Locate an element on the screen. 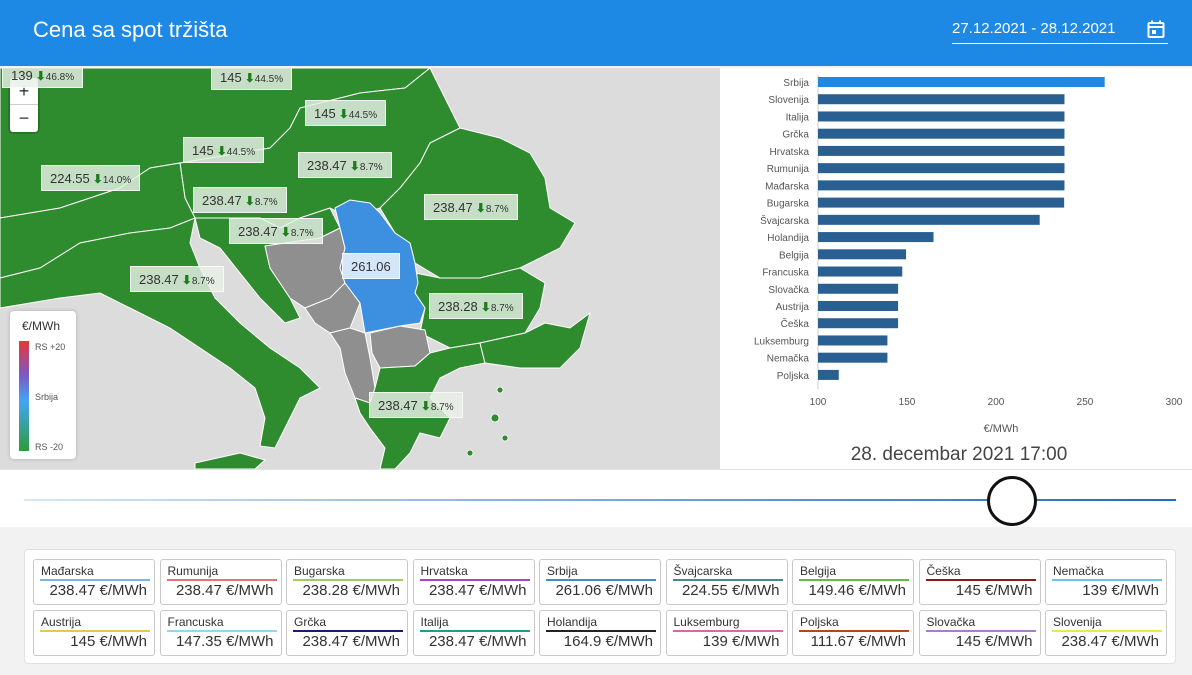 This screenshot has width=1192, height=675. slider-track is located at coordinates (600, 500).